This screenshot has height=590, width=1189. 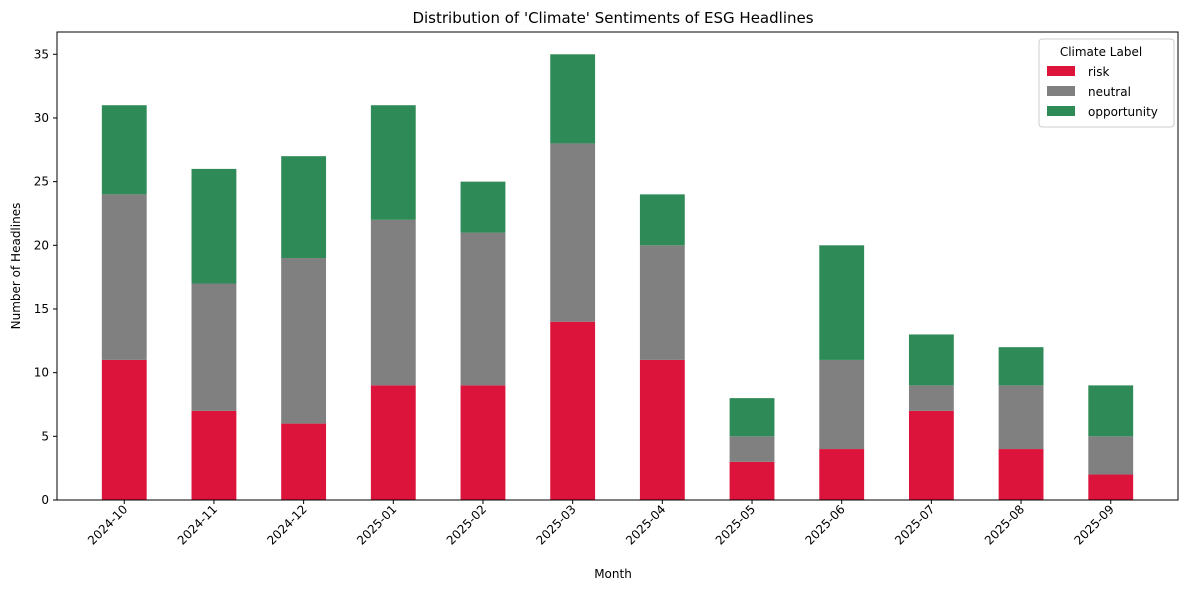 I want to click on x-tick-label: 2025-04, so click(x=645, y=524).